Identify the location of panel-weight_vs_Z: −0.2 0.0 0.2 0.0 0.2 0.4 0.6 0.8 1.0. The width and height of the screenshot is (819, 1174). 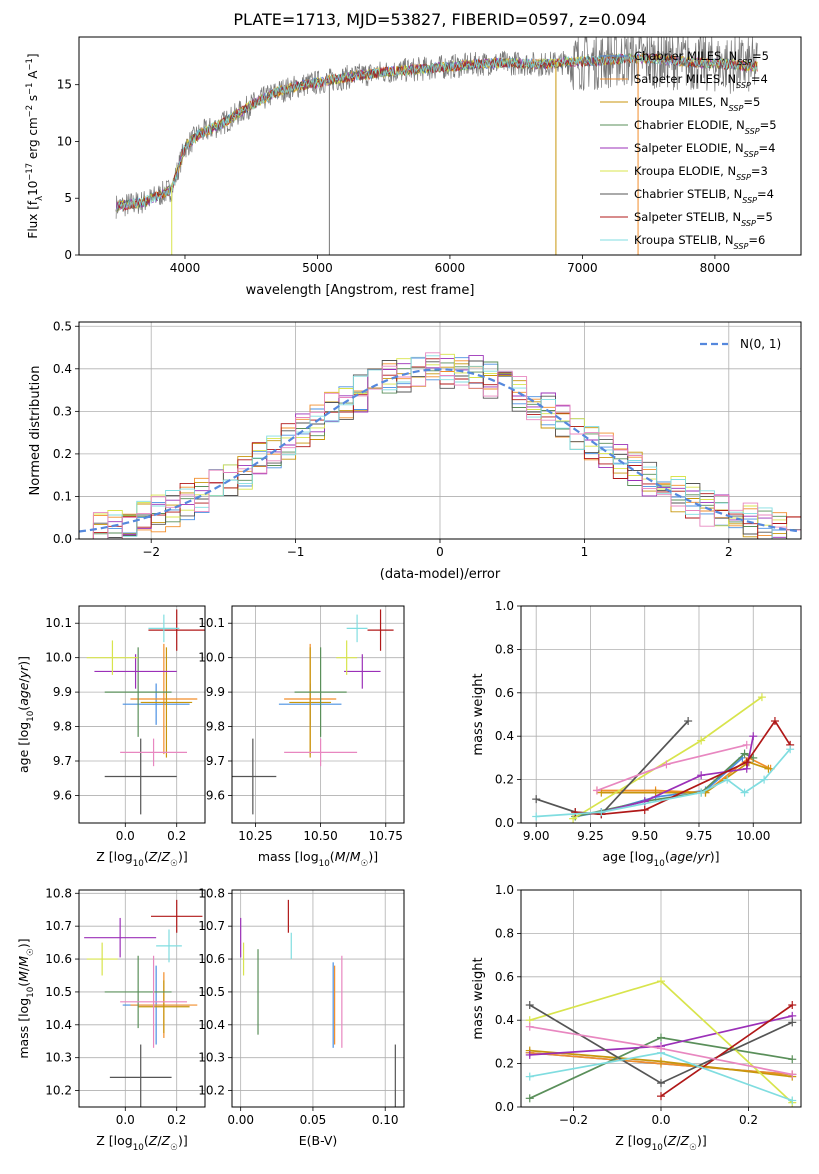
(648, 1005).